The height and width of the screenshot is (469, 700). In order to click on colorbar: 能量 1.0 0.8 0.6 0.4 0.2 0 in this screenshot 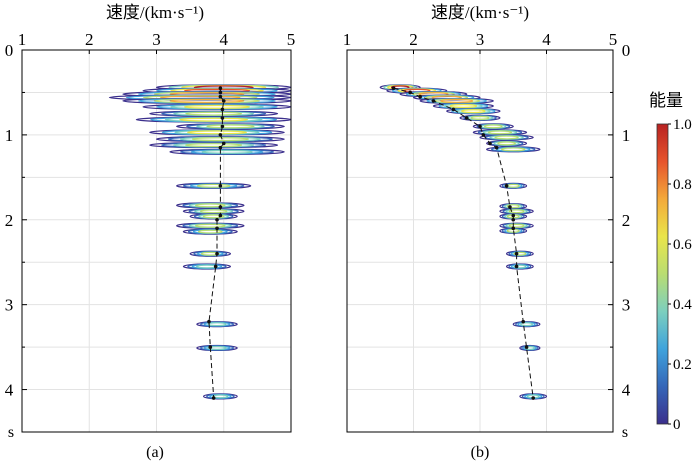, I will do `click(670, 262)`.